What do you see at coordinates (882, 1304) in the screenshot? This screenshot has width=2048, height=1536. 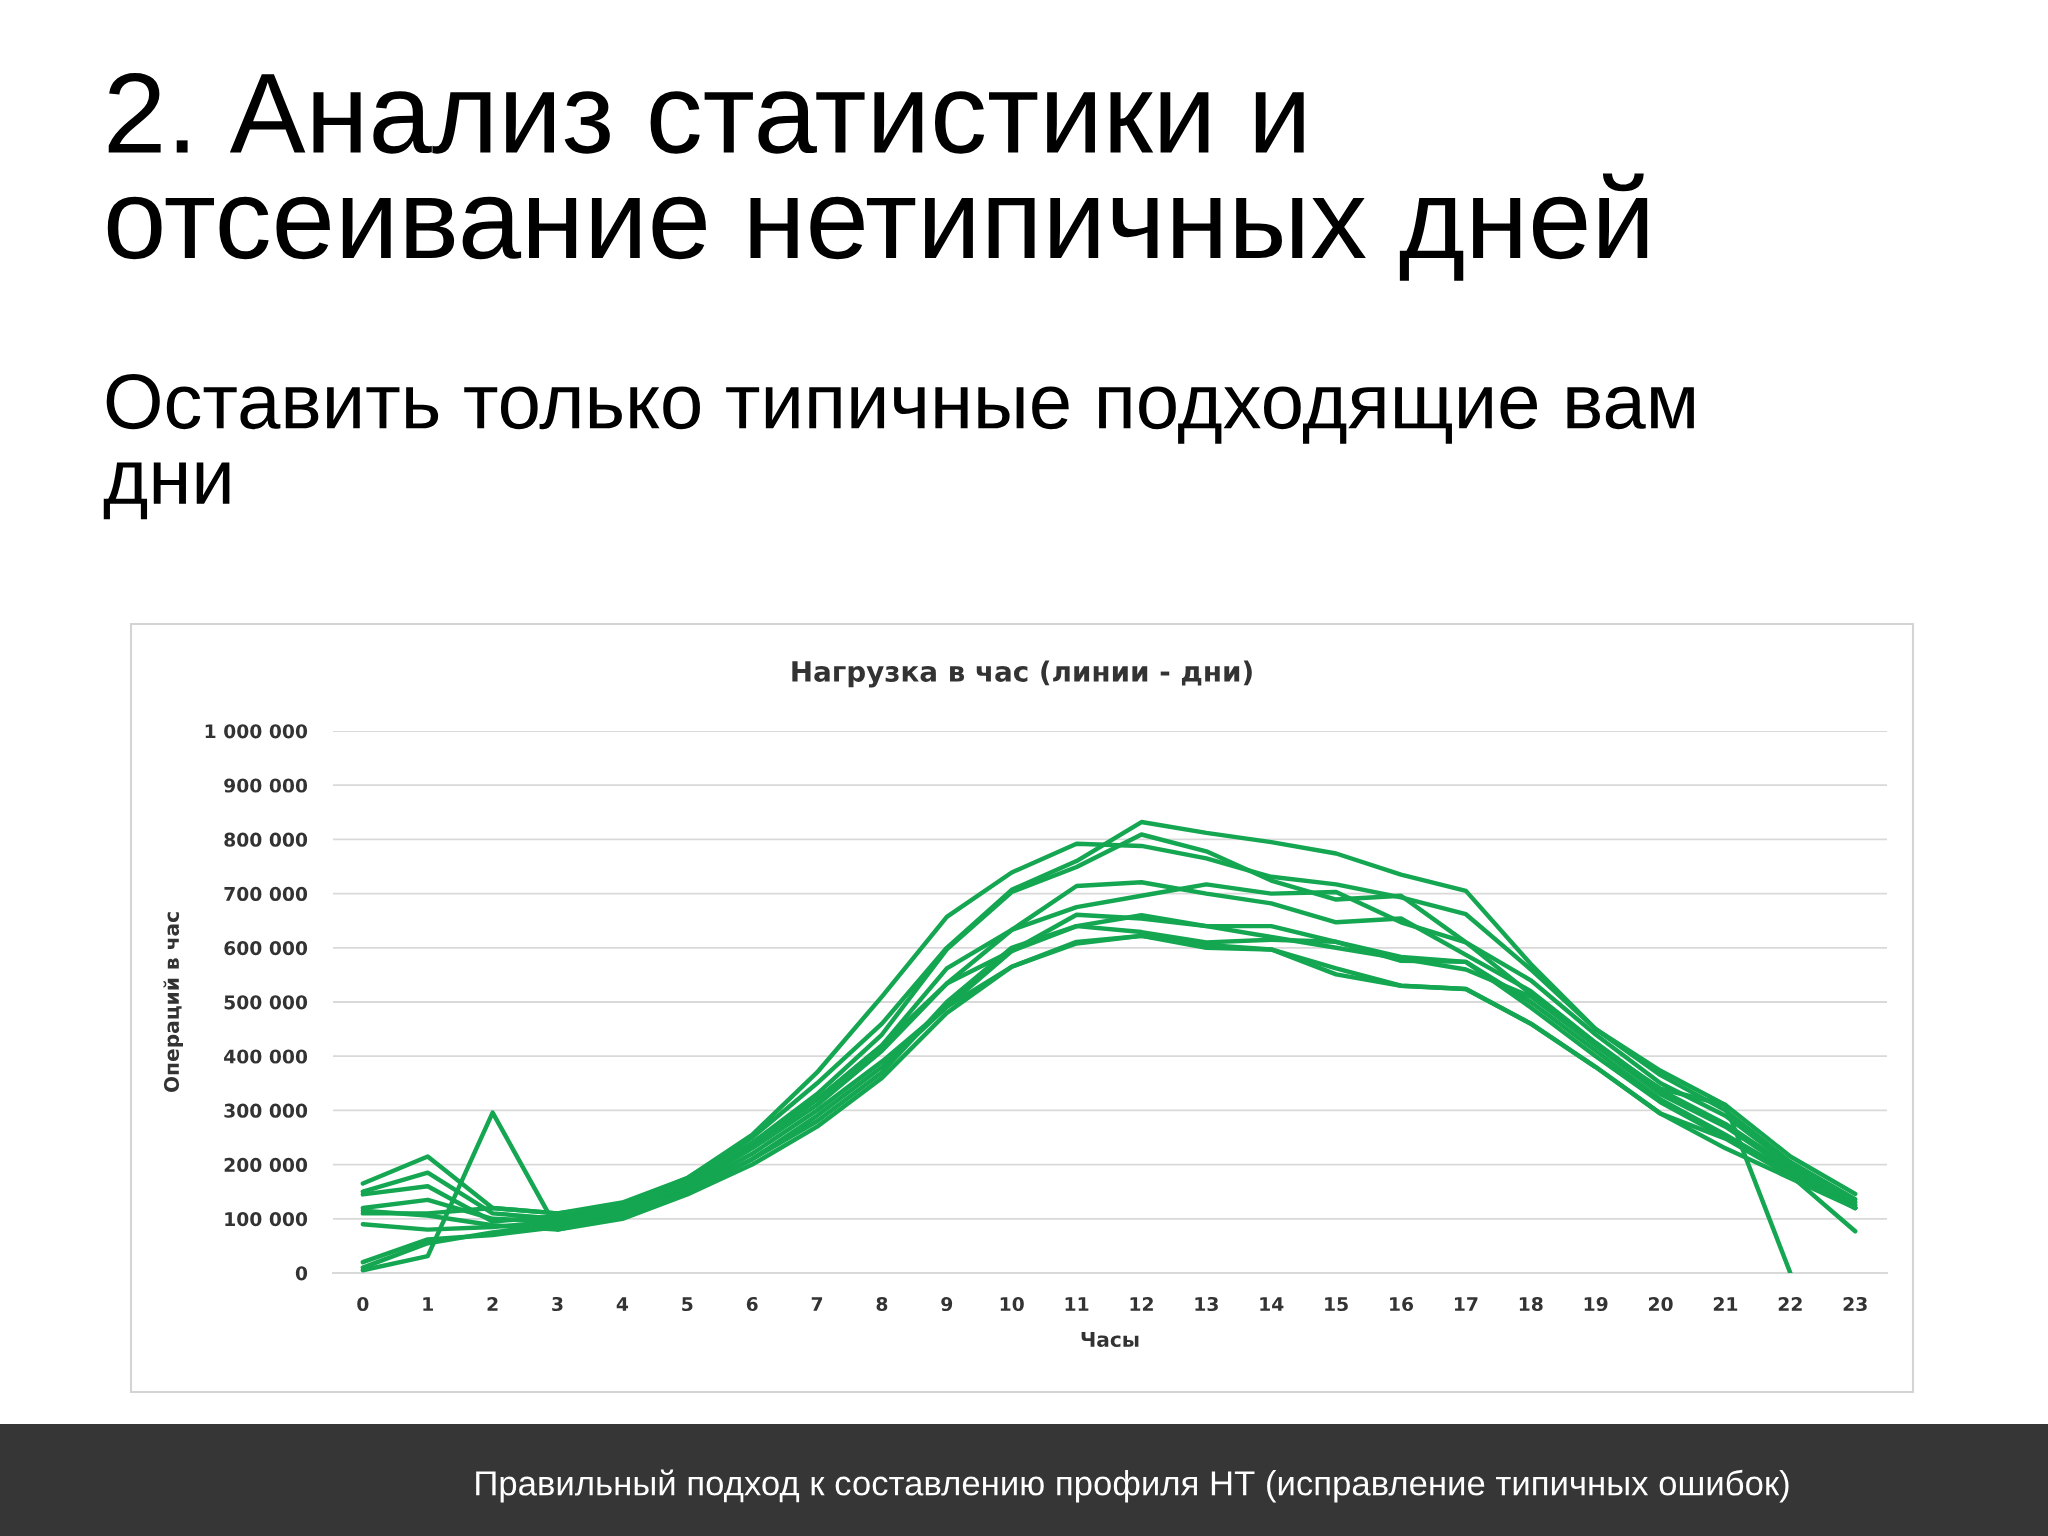 I see `x-tick-label: 8` at bounding box center [882, 1304].